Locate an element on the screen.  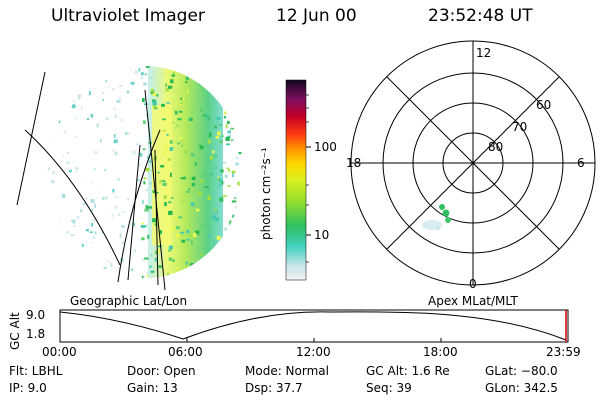
mode-info: Mode: Normal is located at coordinates (287, 371).